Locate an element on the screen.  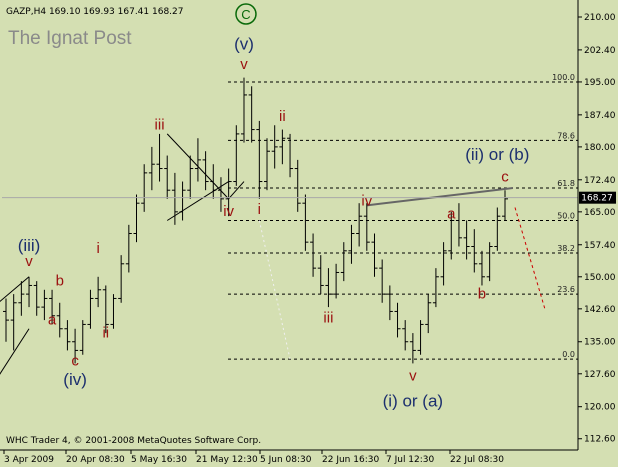
y-tick-2: 195.00 is located at coordinates (600, 83).